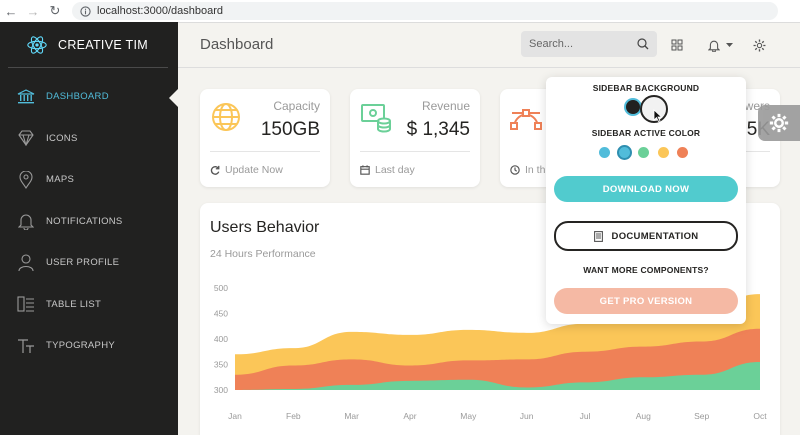 The image size is (800, 435). What do you see at coordinates (265, 227) in the screenshot?
I see `chart-title: Users Behavior` at bounding box center [265, 227].